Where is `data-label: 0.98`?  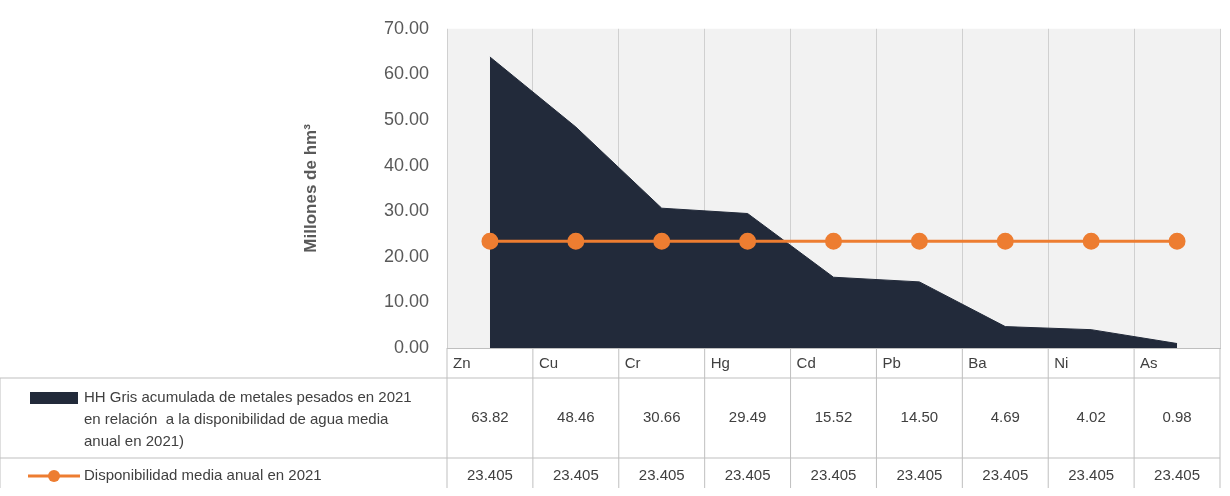
data-label: 0.98 is located at coordinates (1177, 417).